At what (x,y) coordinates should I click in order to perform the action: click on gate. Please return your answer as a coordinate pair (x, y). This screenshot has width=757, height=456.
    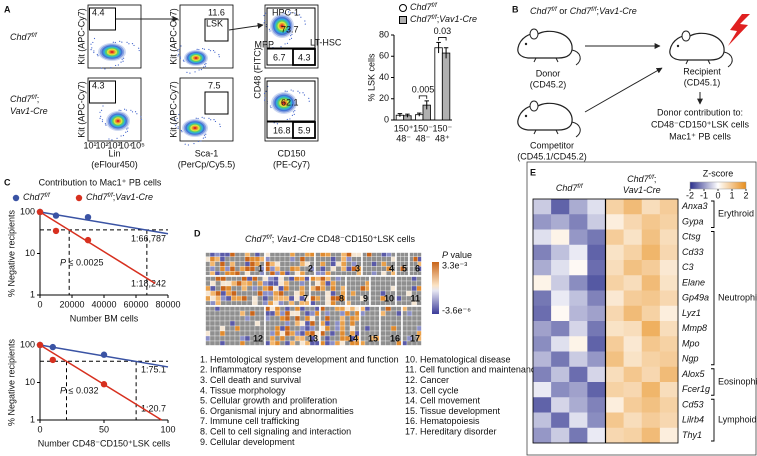
    Looking at the image, I should click on (291, 101).